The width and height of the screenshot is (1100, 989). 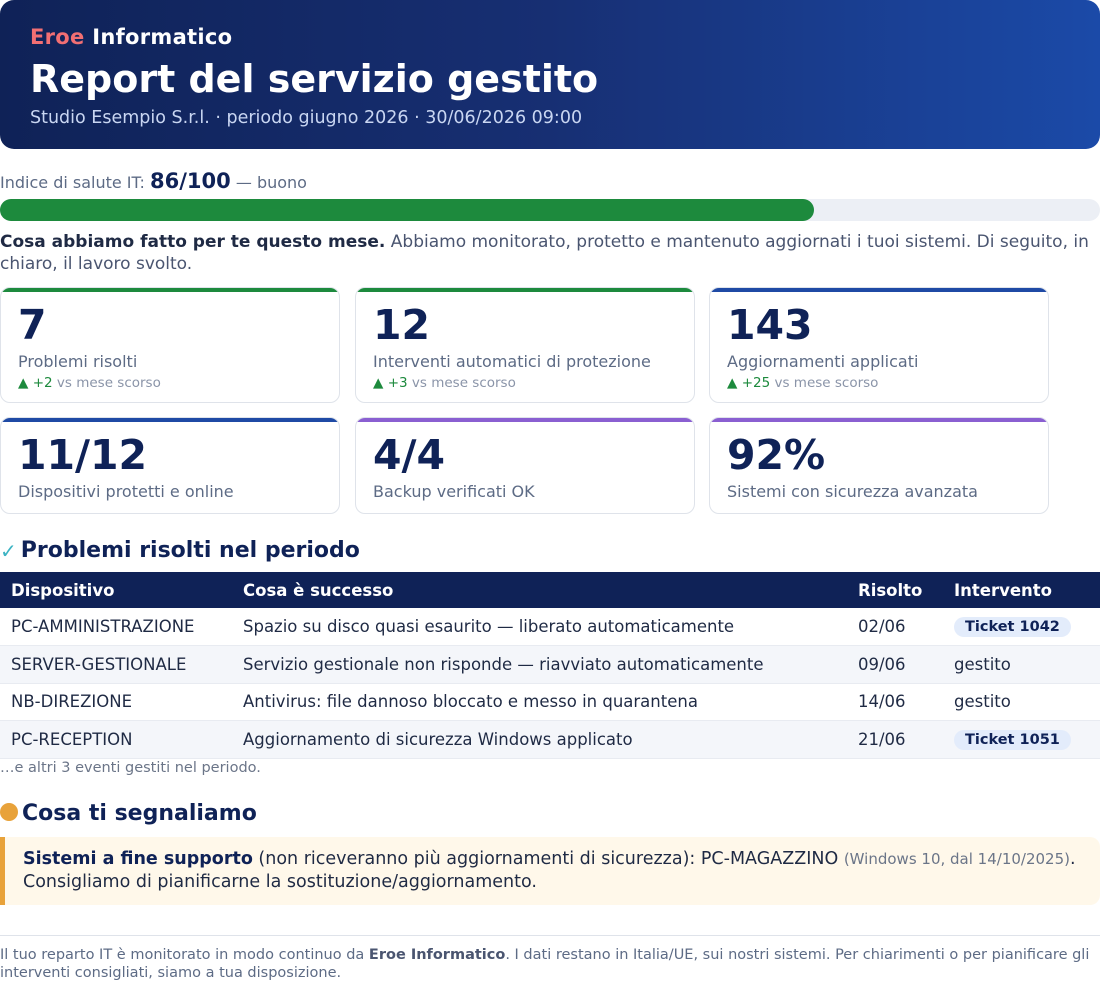 What do you see at coordinates (190, 181) in the screenshot?
I see `health-score: 86/100` at bounding box center [190, 181].